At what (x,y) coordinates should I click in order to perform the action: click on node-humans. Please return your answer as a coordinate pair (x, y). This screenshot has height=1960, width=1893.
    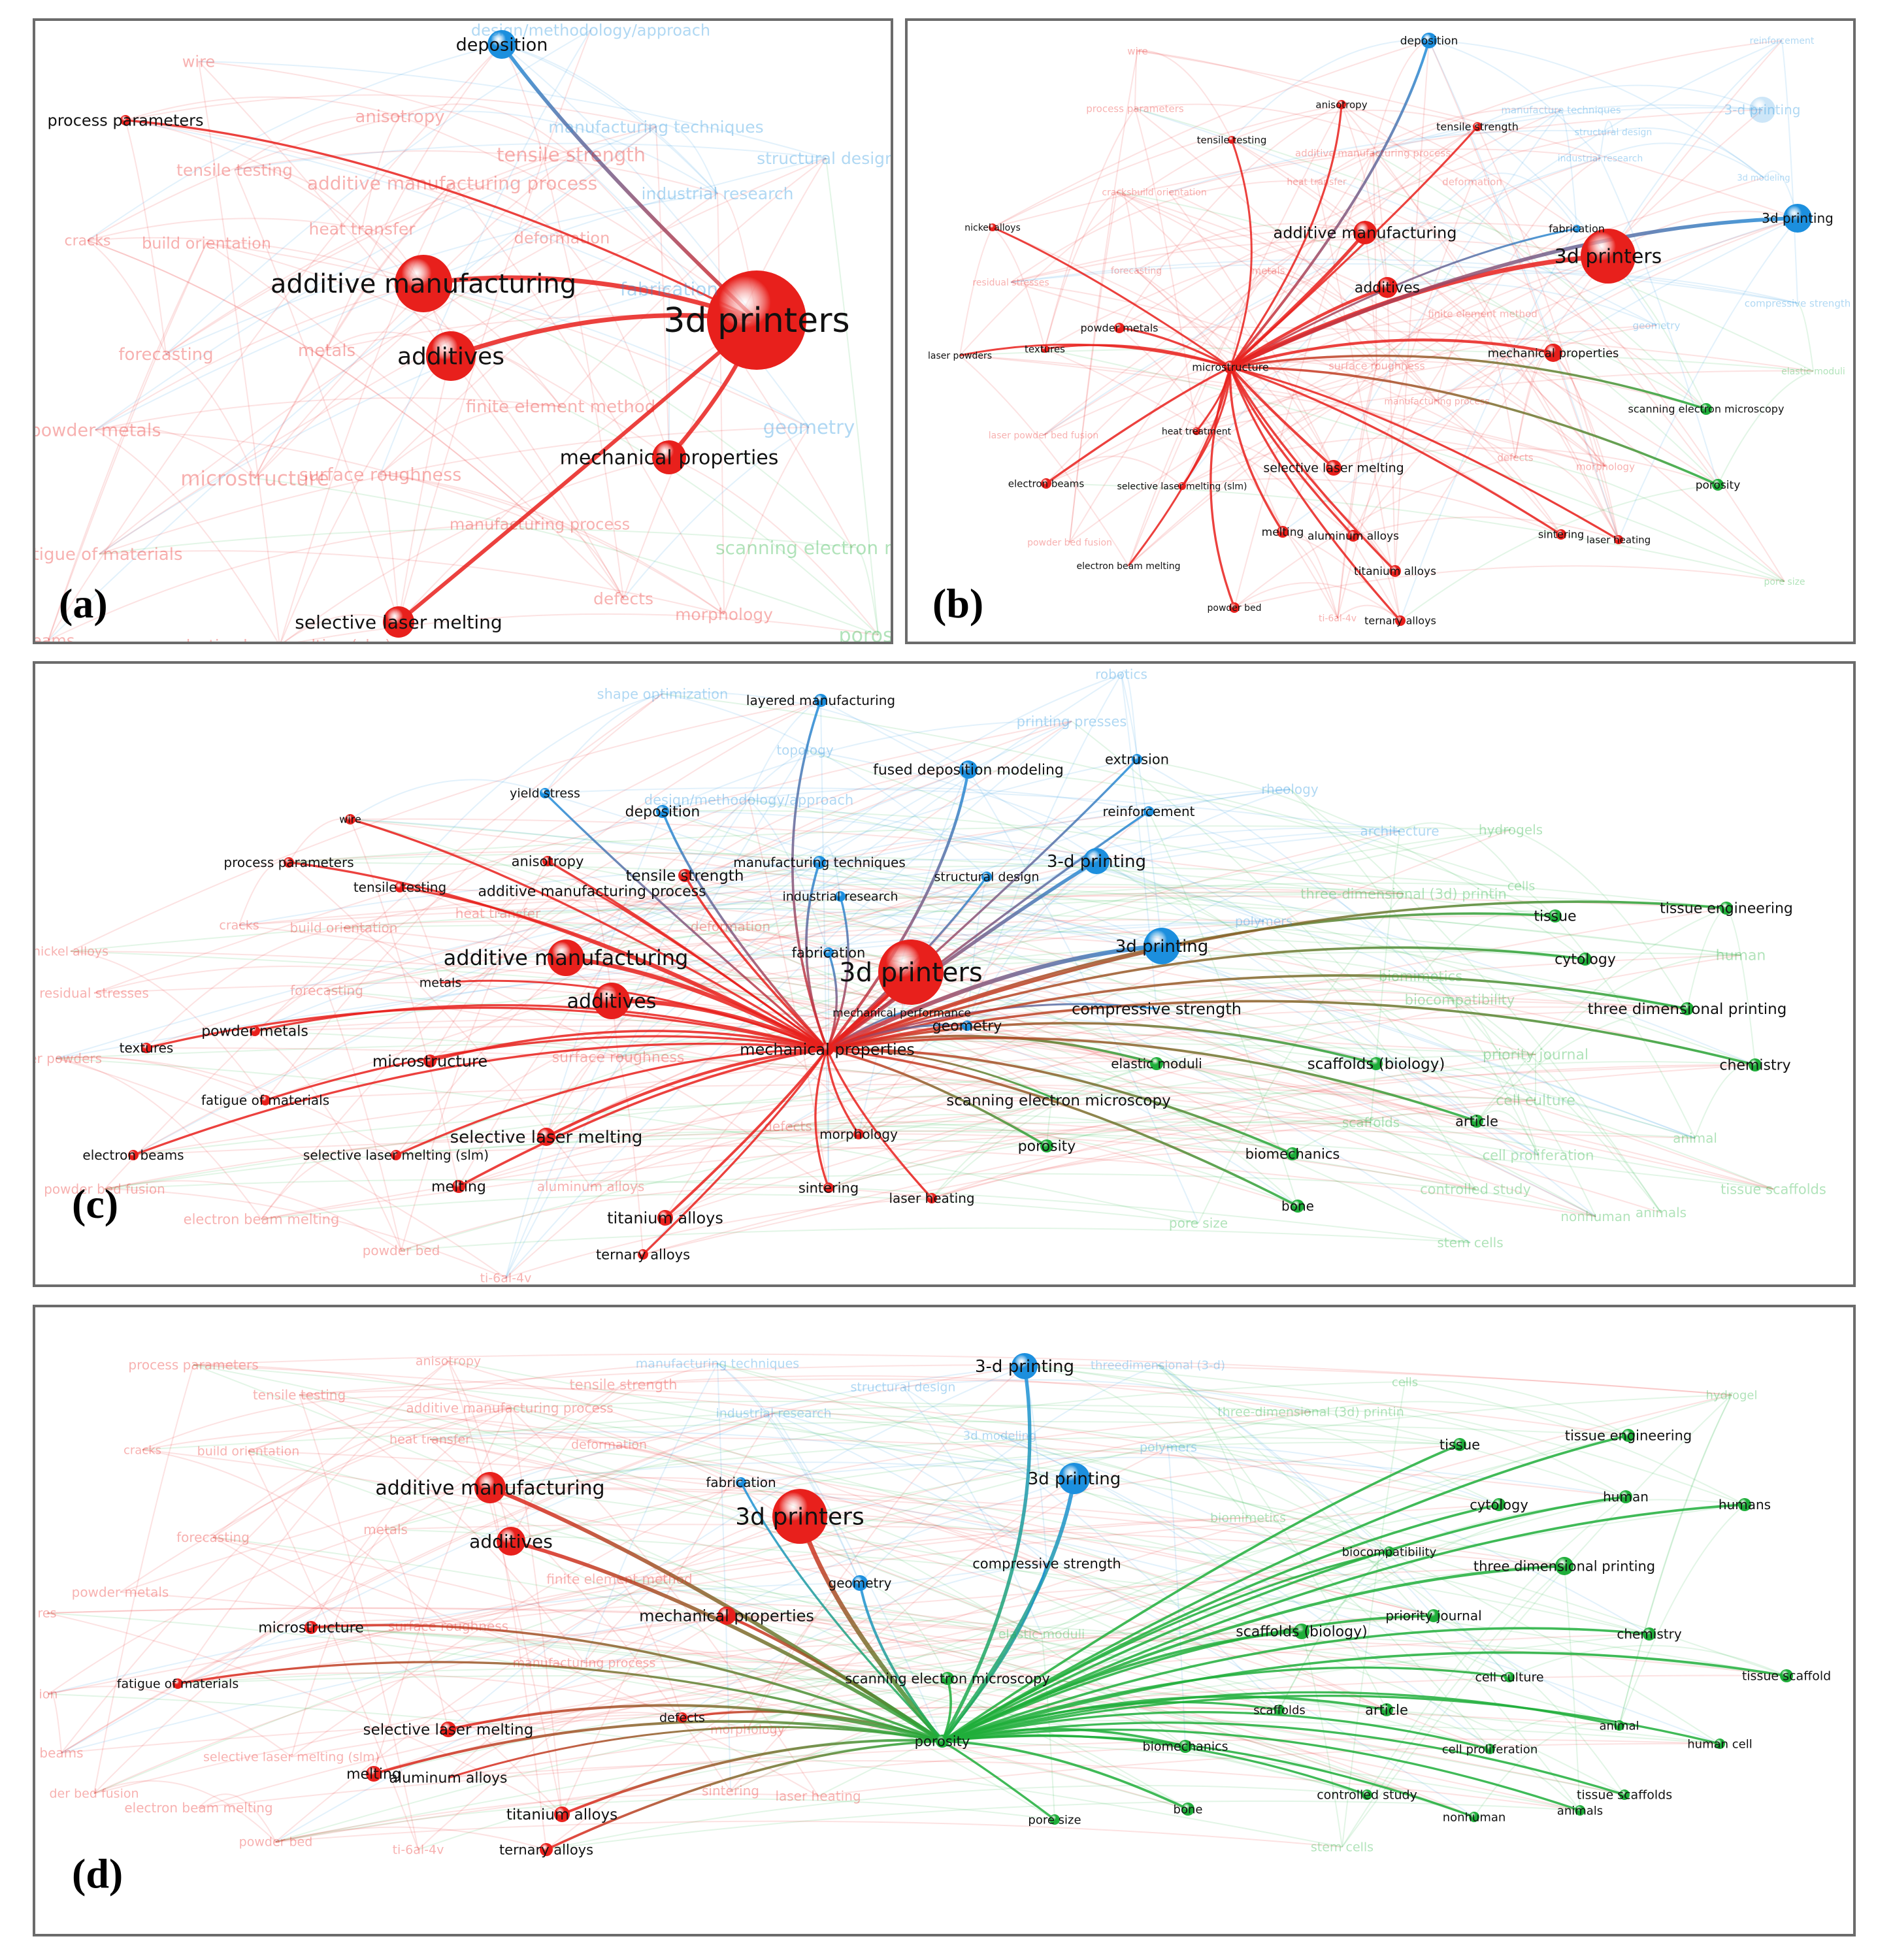
    Looking at the image, I should click on (1744, 1504).